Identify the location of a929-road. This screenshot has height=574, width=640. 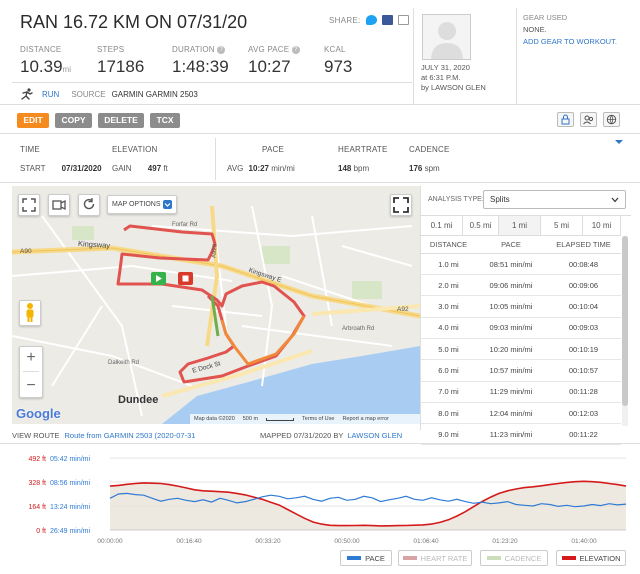
(212, 276).